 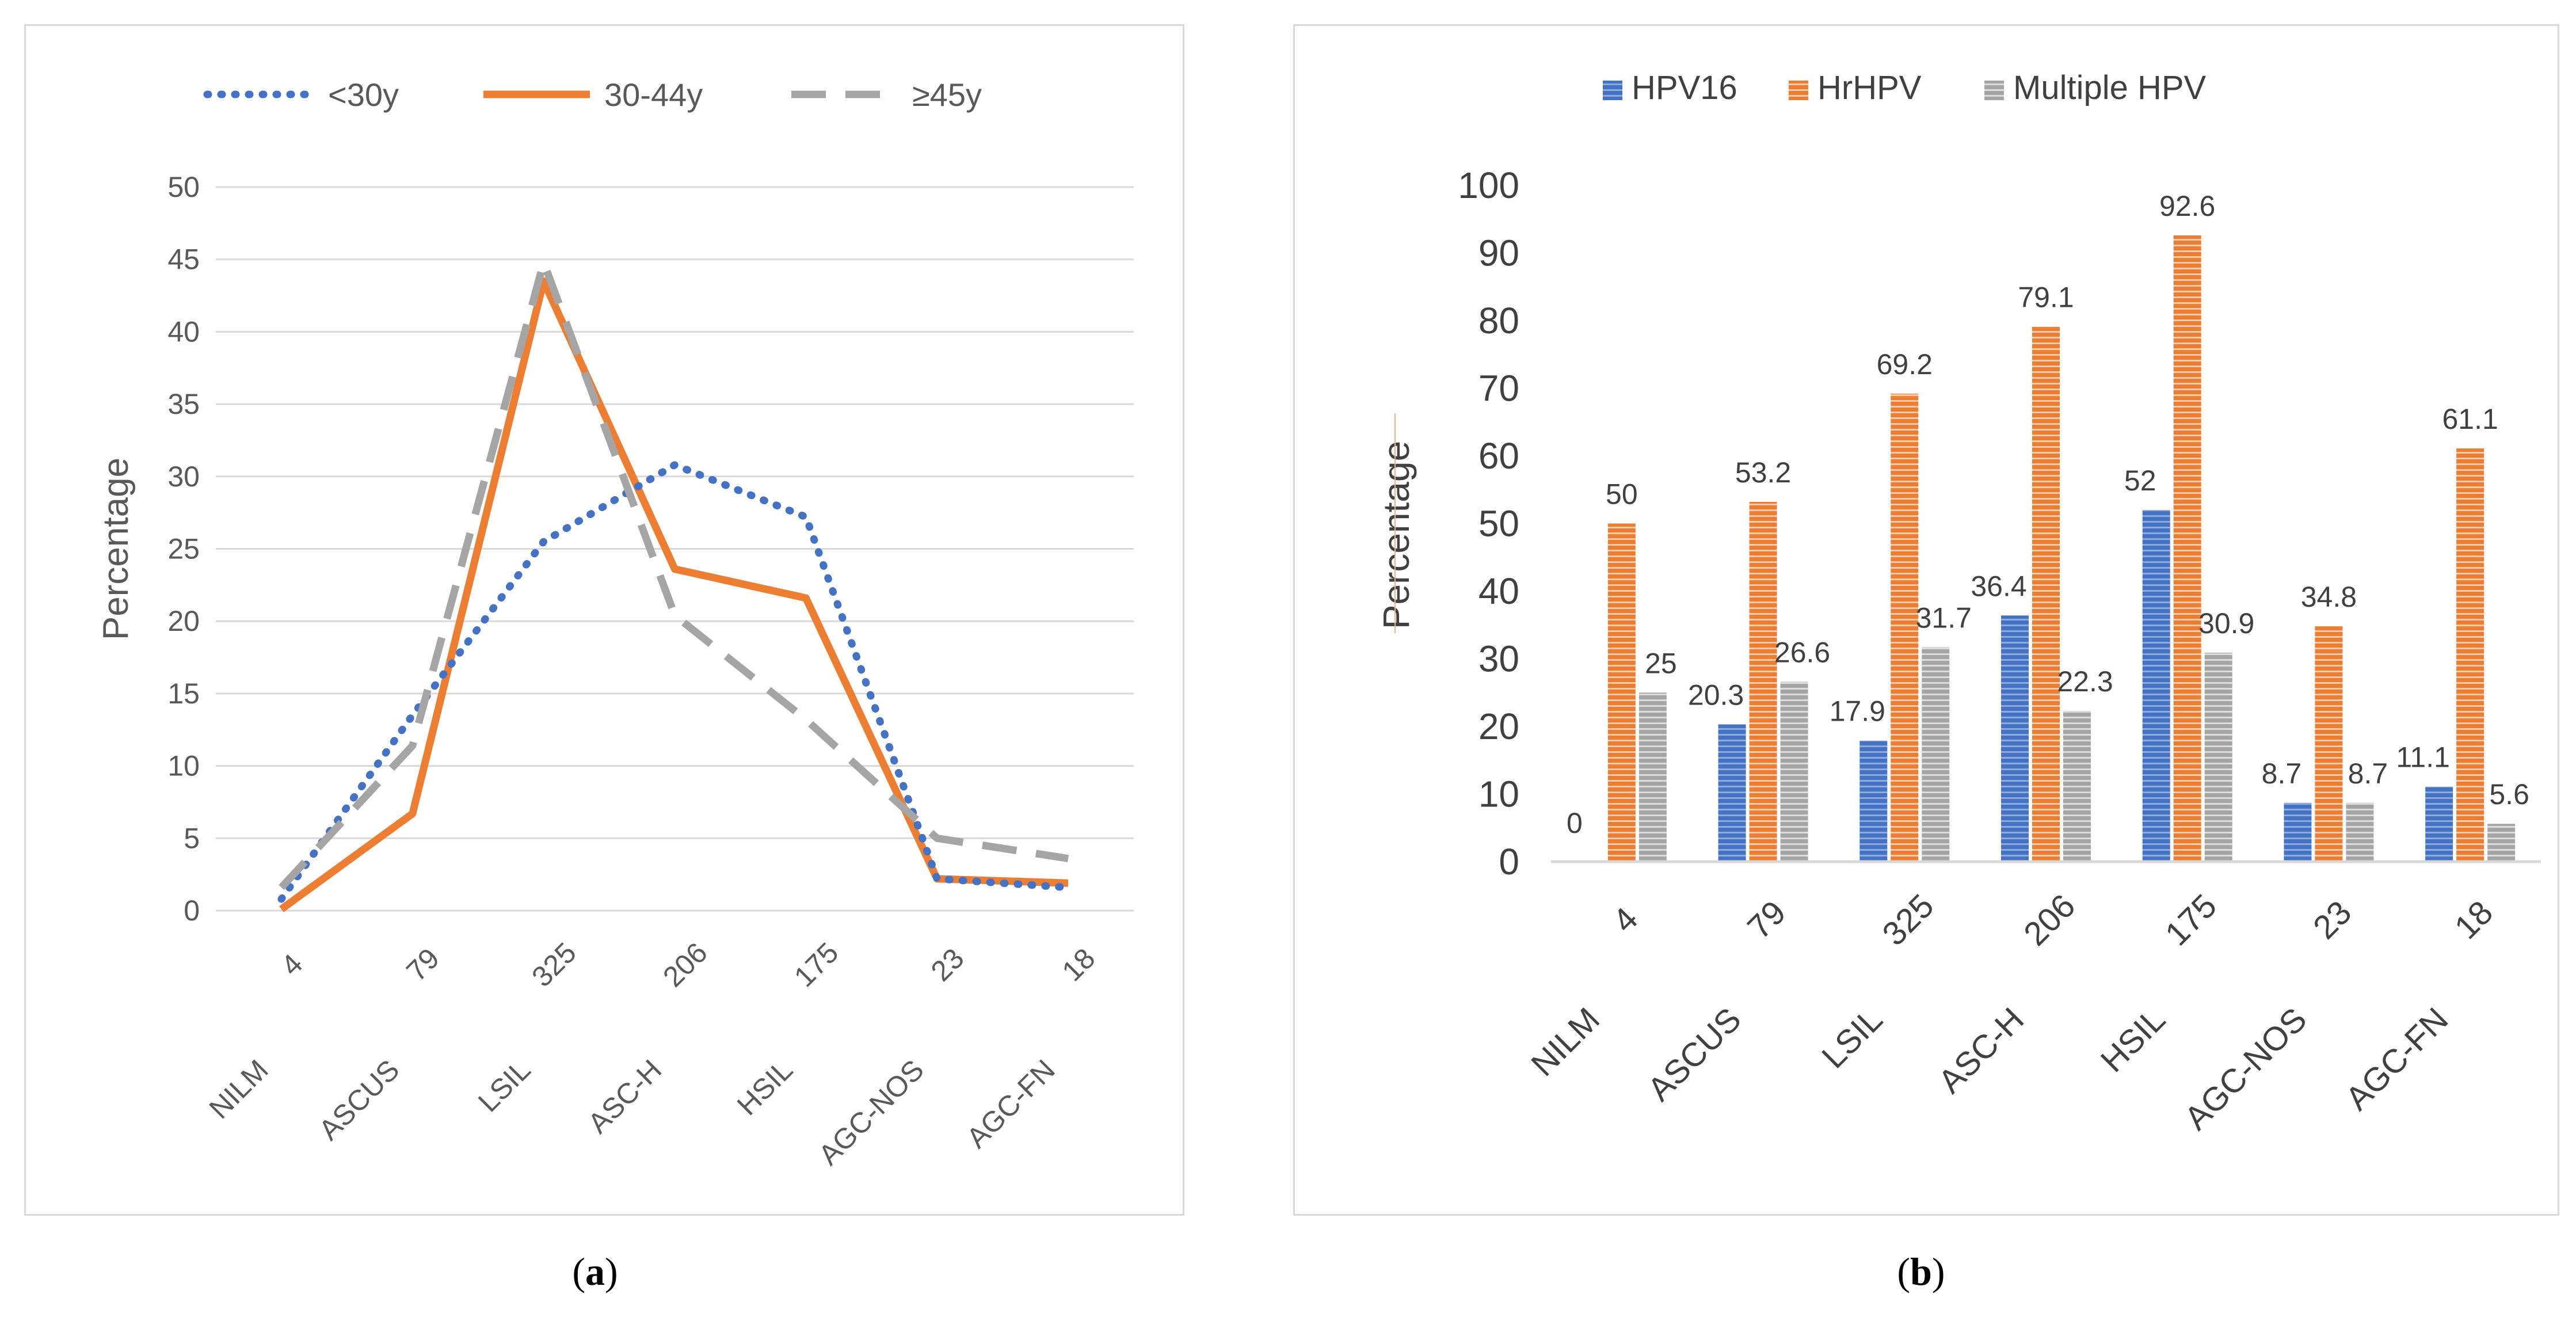 I want to click on y-tick-a-40: 40, so click(x=184, y=331).